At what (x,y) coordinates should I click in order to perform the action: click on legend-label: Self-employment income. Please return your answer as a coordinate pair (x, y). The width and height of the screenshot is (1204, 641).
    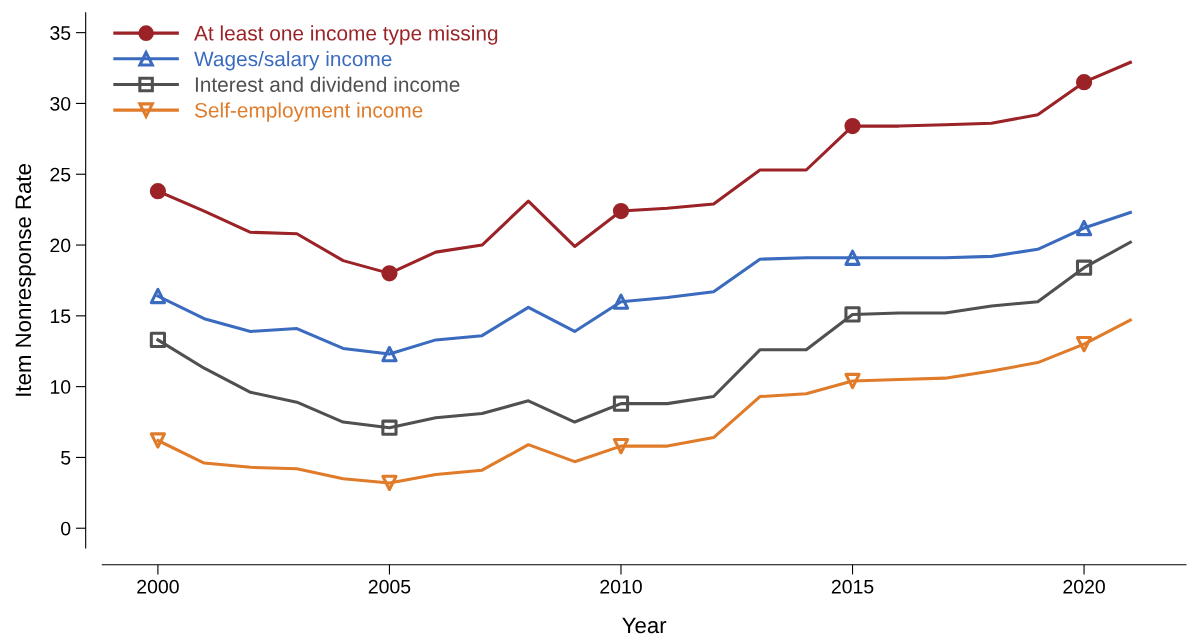
    Looking at the image, I should click on (308, 112).